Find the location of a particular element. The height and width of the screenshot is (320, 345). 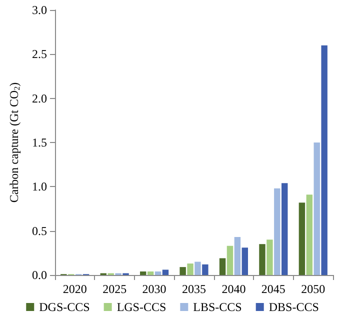

y-tick-label: 0.0 is located at coordinates (39, 275).